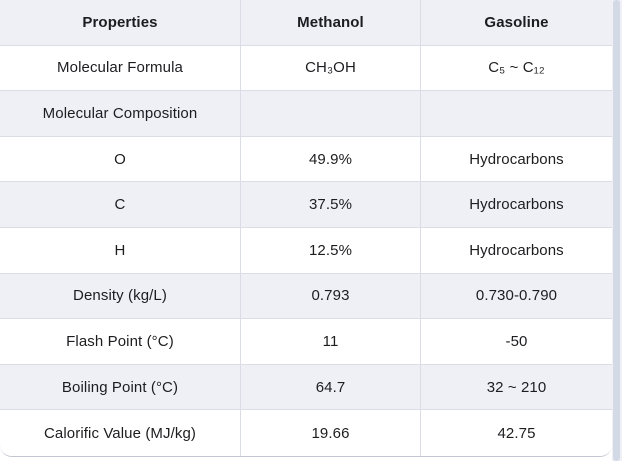 This screenshot has height=461, width=622. What do you see at coordinates (516, 296) in the screenshot?
I see `row-density-gasoline: 0.730-0.790` at bounding box center [516, 296].